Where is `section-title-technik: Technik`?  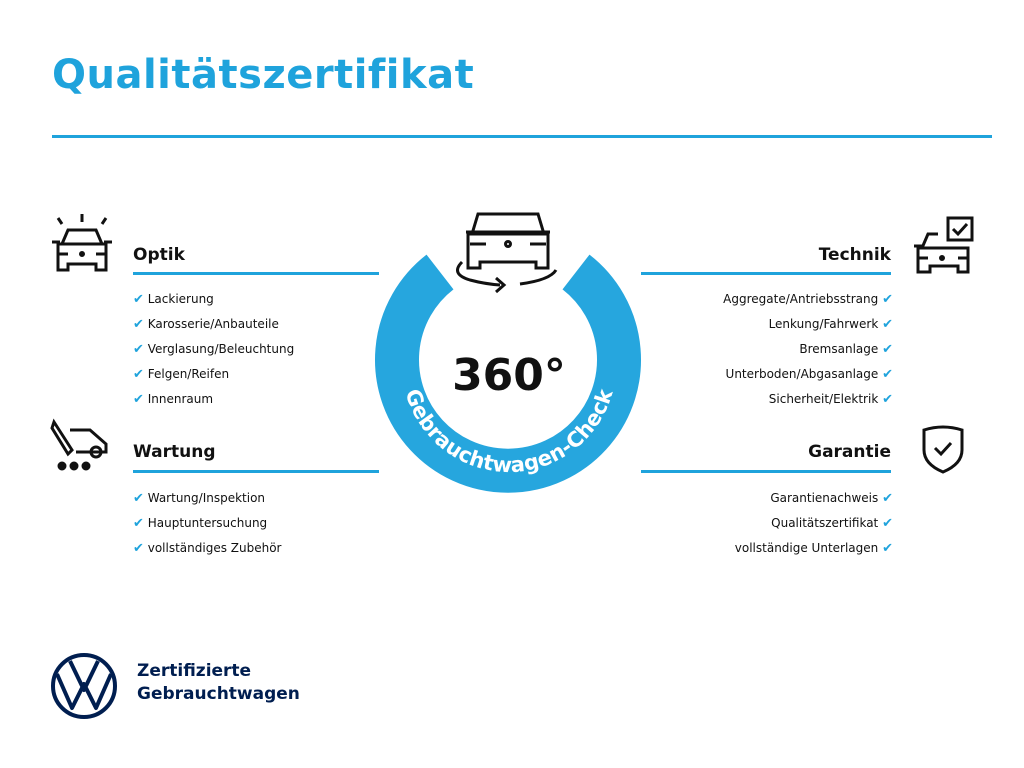
section-title-technik: Technik is located at coordinates (854, 255).